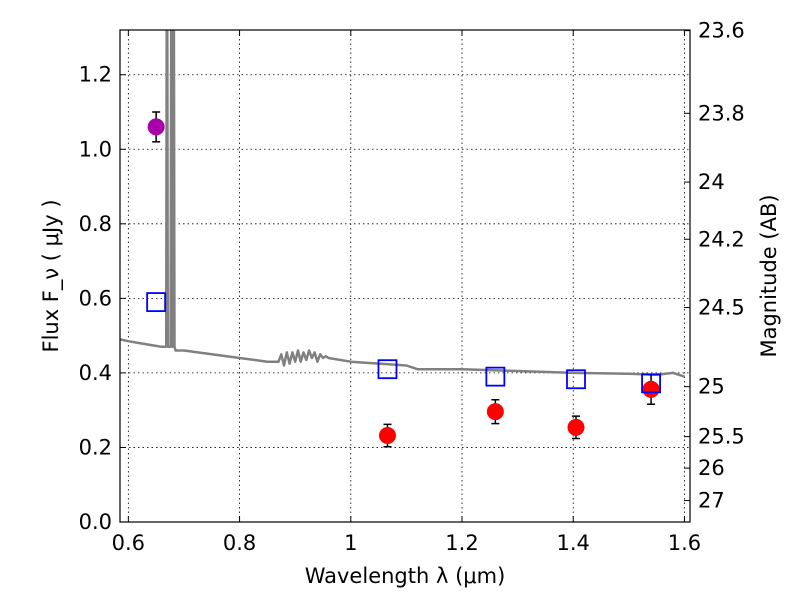 The width and height of the screenshot is (800, 600). Describe the element at coordinates (684, 543) in the screenshot. I see `x-tick-label: 1.6` at that location.